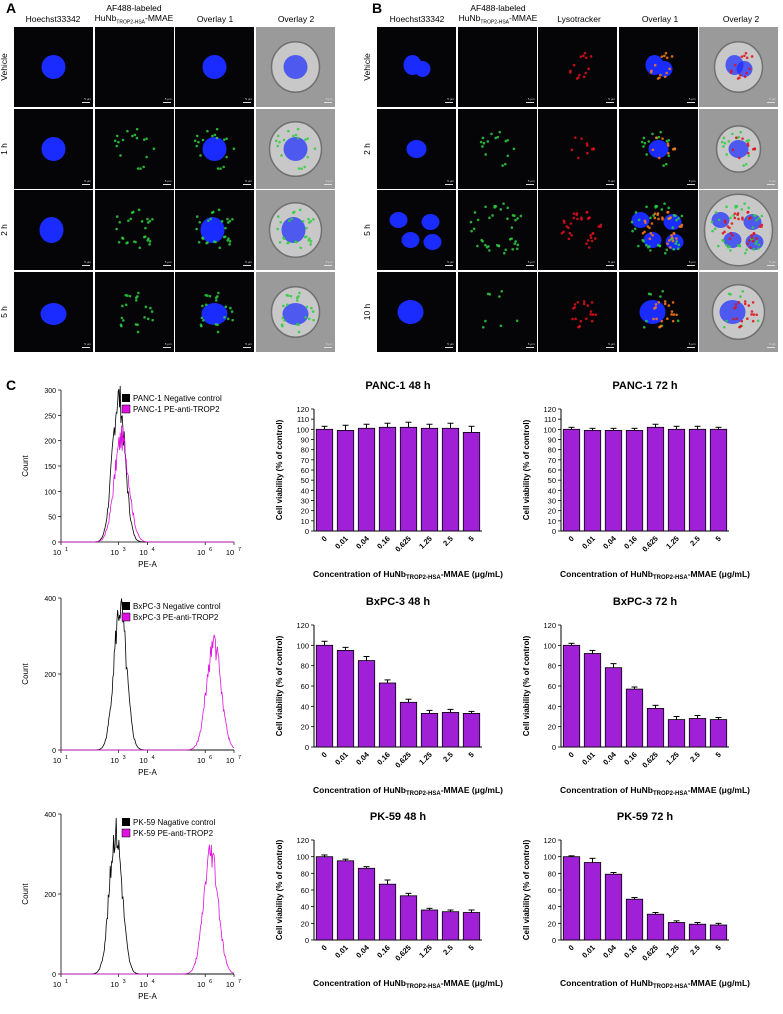 This screenshot has height=1014, width=783. What do you see at coordinates (552, 907) in the screenshot?
I see `y-tick-label: 40` at bounding box center [552, 907].